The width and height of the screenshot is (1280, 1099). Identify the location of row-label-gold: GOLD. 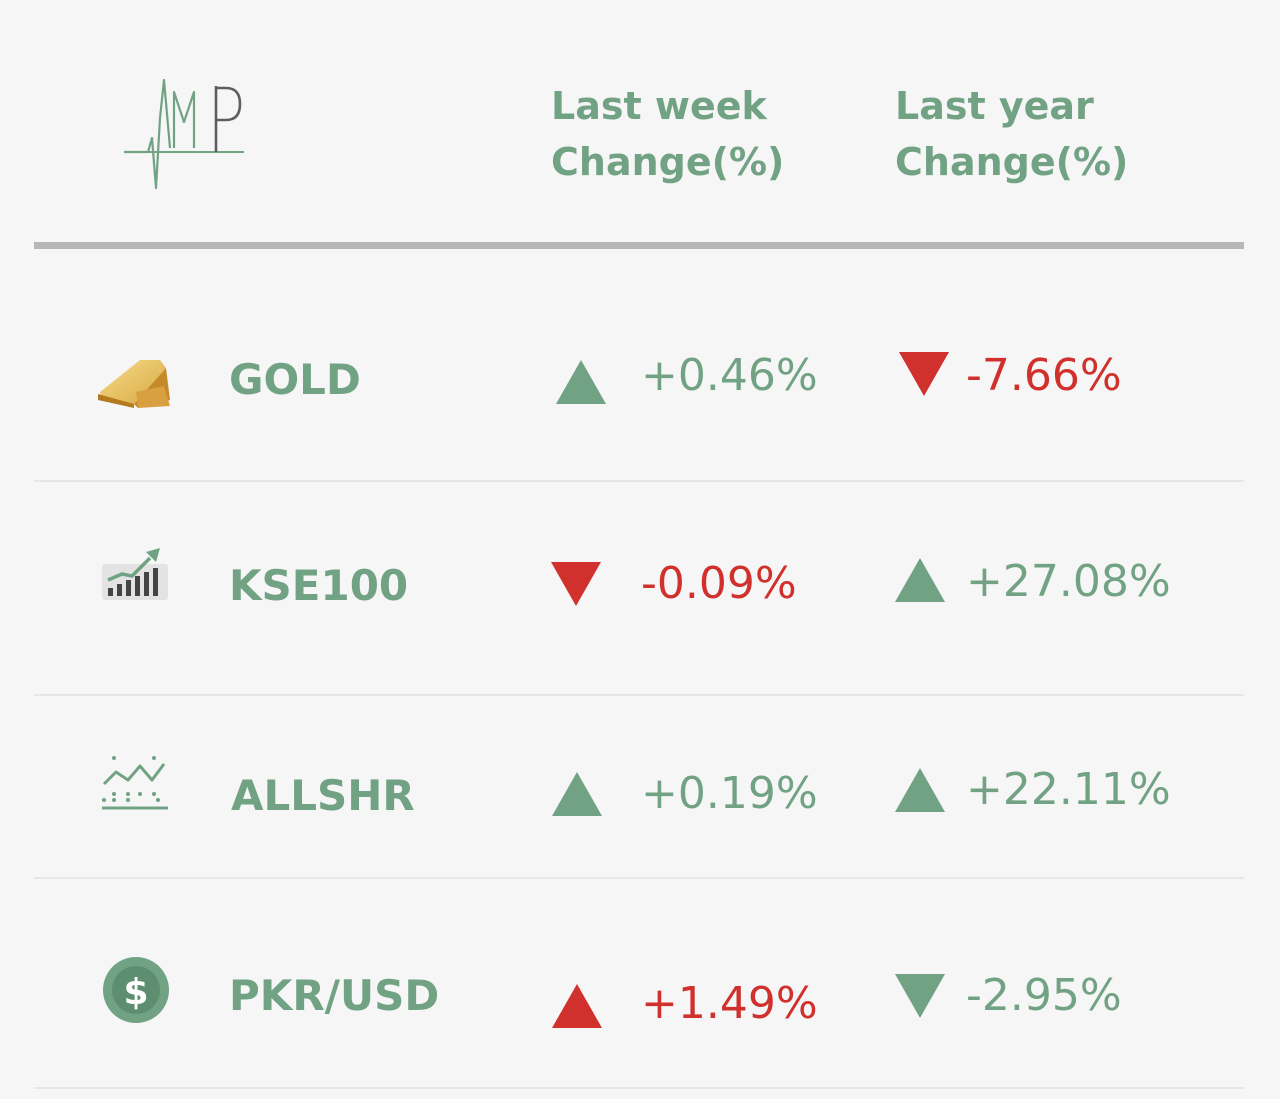
(295, 379).